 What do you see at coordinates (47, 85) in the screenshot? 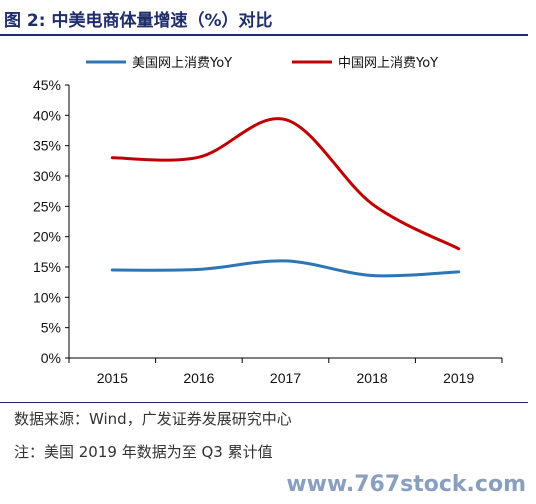
I see `y-tick-label: 45%` at bounding box center [47, 85].